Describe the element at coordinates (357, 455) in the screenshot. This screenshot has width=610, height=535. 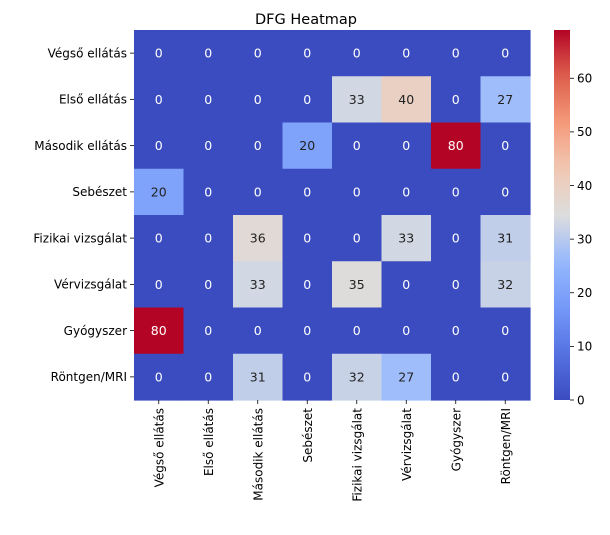
I see `x-tick-label: Fizikai vizsgálat` at that location.